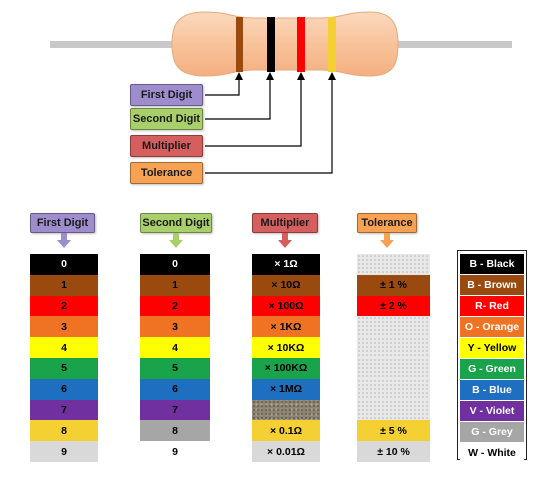 Image resolution: width=560 pixels, height=480 pixels. Describe the element at coordinates (239, 44) in the screenshot. I see `band-first-digit` at that location.